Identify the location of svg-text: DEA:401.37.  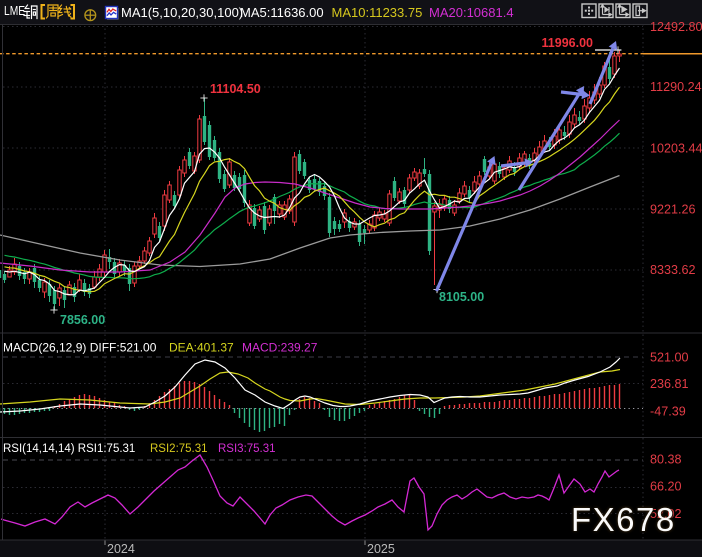
(201, 348).